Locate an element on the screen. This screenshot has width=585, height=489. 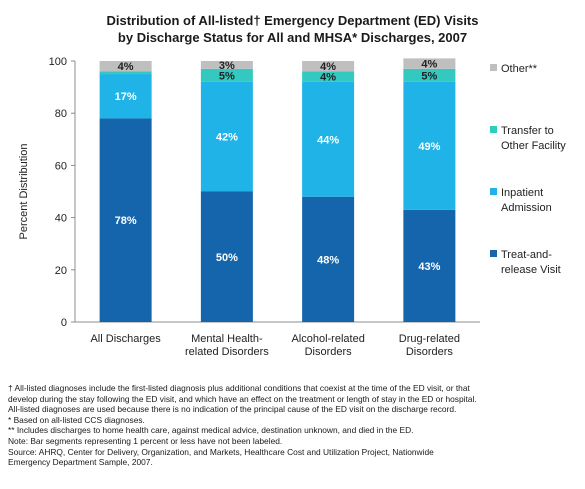
footnote-line: * Based on all-listed CCS diagnoses. is located at coordinates (76, 419).